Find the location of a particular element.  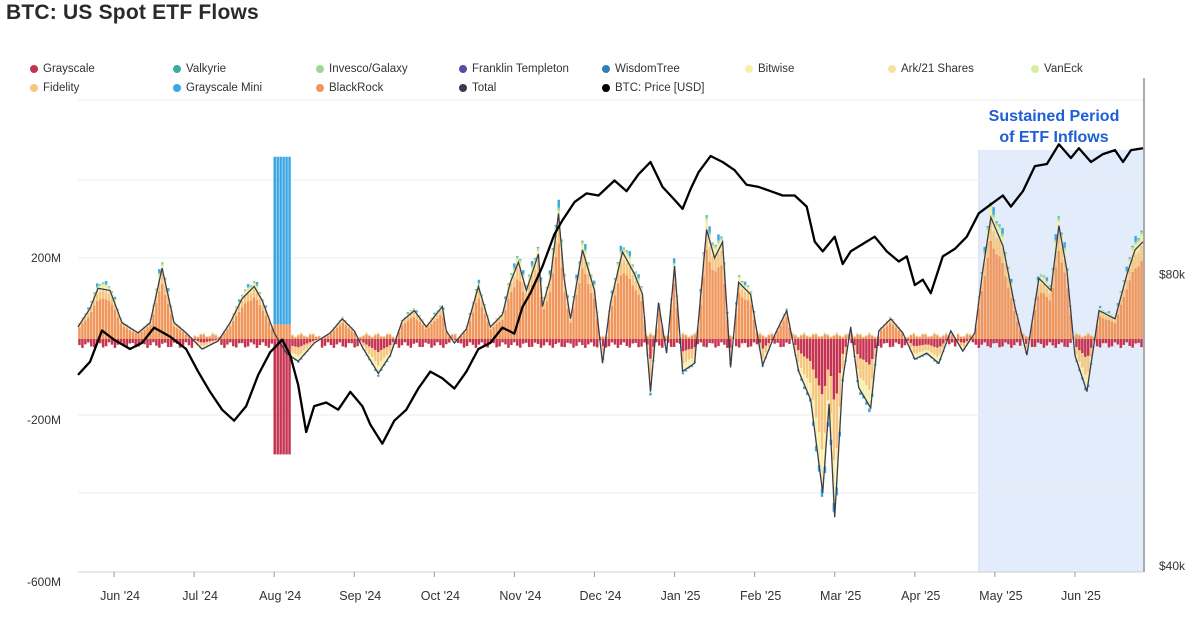

legend-item-wisdomtree: WisdomTree is located at coordinates (641, 69).